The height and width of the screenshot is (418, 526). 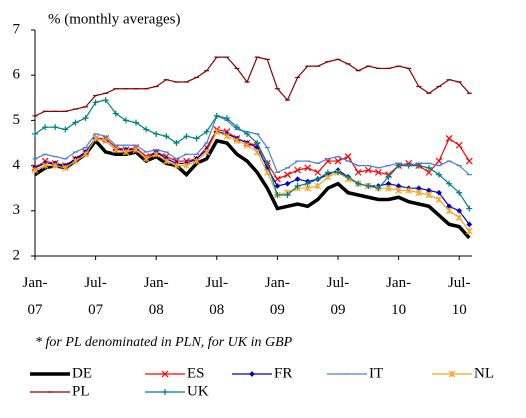 I want to click on y-tick-label: 6, so click(x=17, y=75).